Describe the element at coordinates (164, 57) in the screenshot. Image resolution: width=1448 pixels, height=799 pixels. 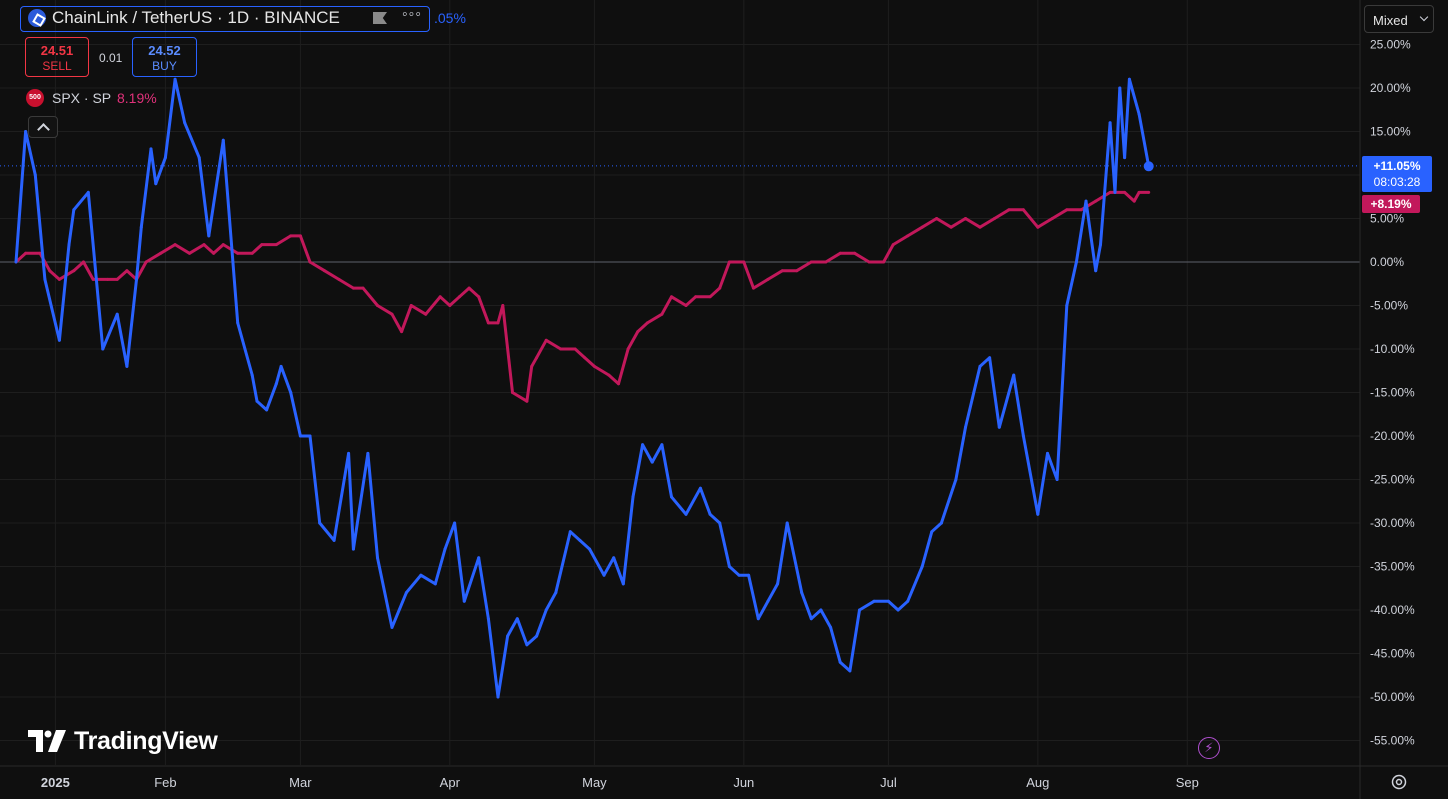
I see `buy-button: 24.52 BUY` at that location.